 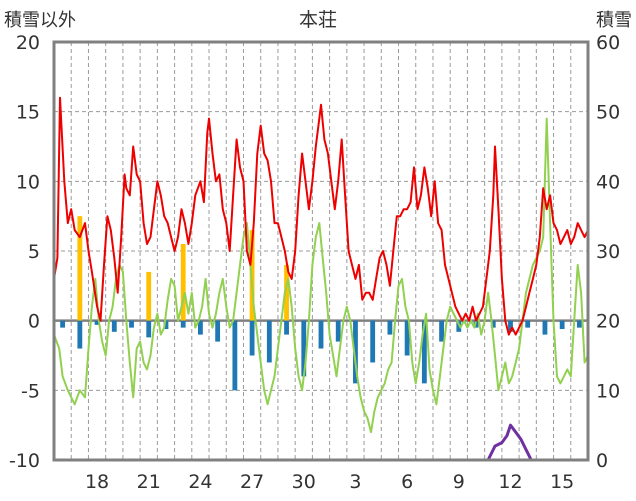 What do you see at coordinates (602, 461) in the screenshot?
I see `right-tick-label: 0` at bounding box center [602, 461].